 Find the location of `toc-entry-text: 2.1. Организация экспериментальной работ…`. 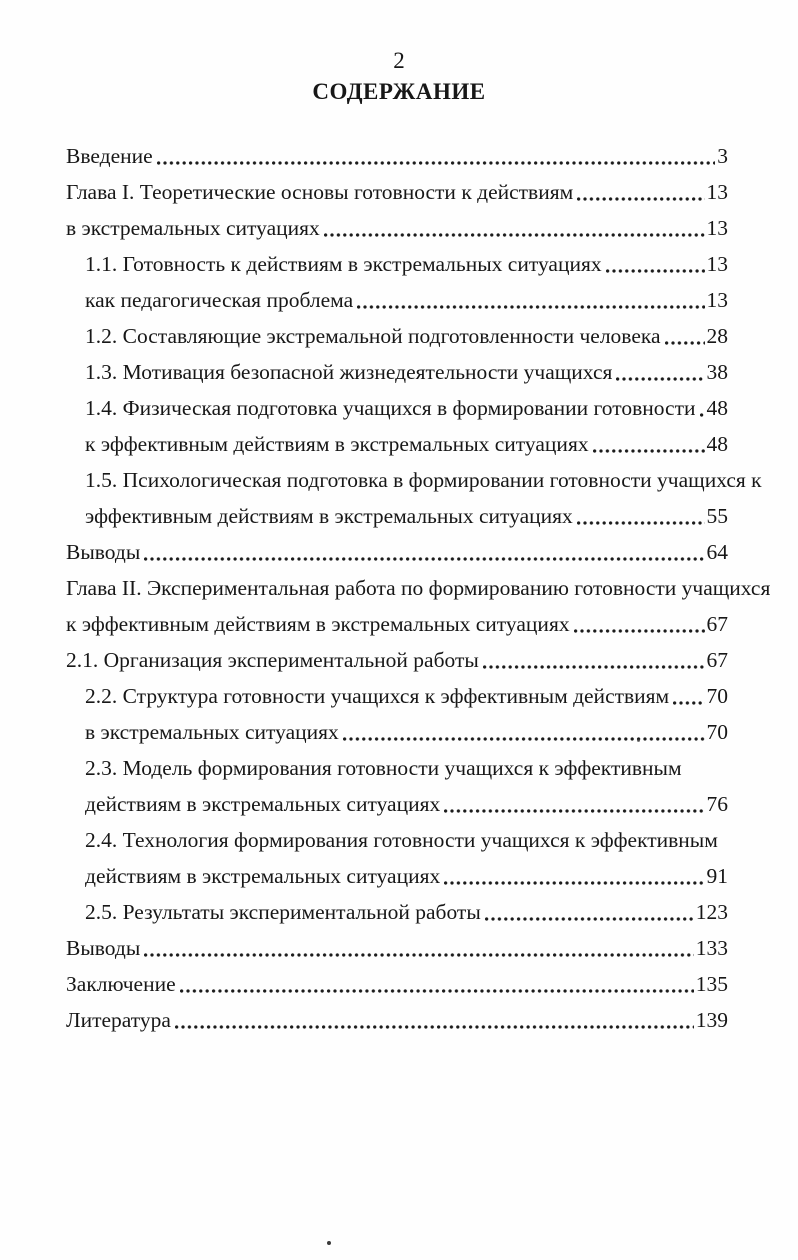

toc-entry-text: 2.1. Организация экспериментальной работ… is located at coordinates (272, 660).